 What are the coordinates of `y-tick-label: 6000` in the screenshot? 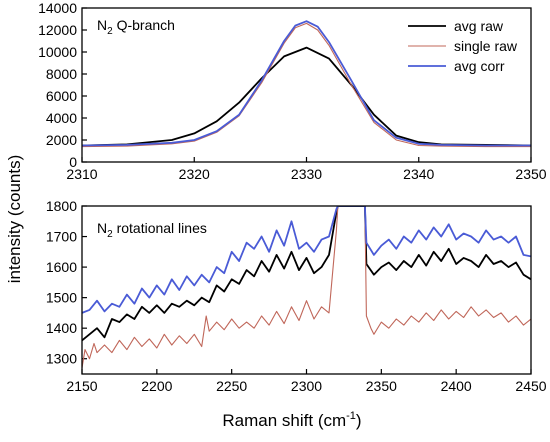 It's located at (61, 96).